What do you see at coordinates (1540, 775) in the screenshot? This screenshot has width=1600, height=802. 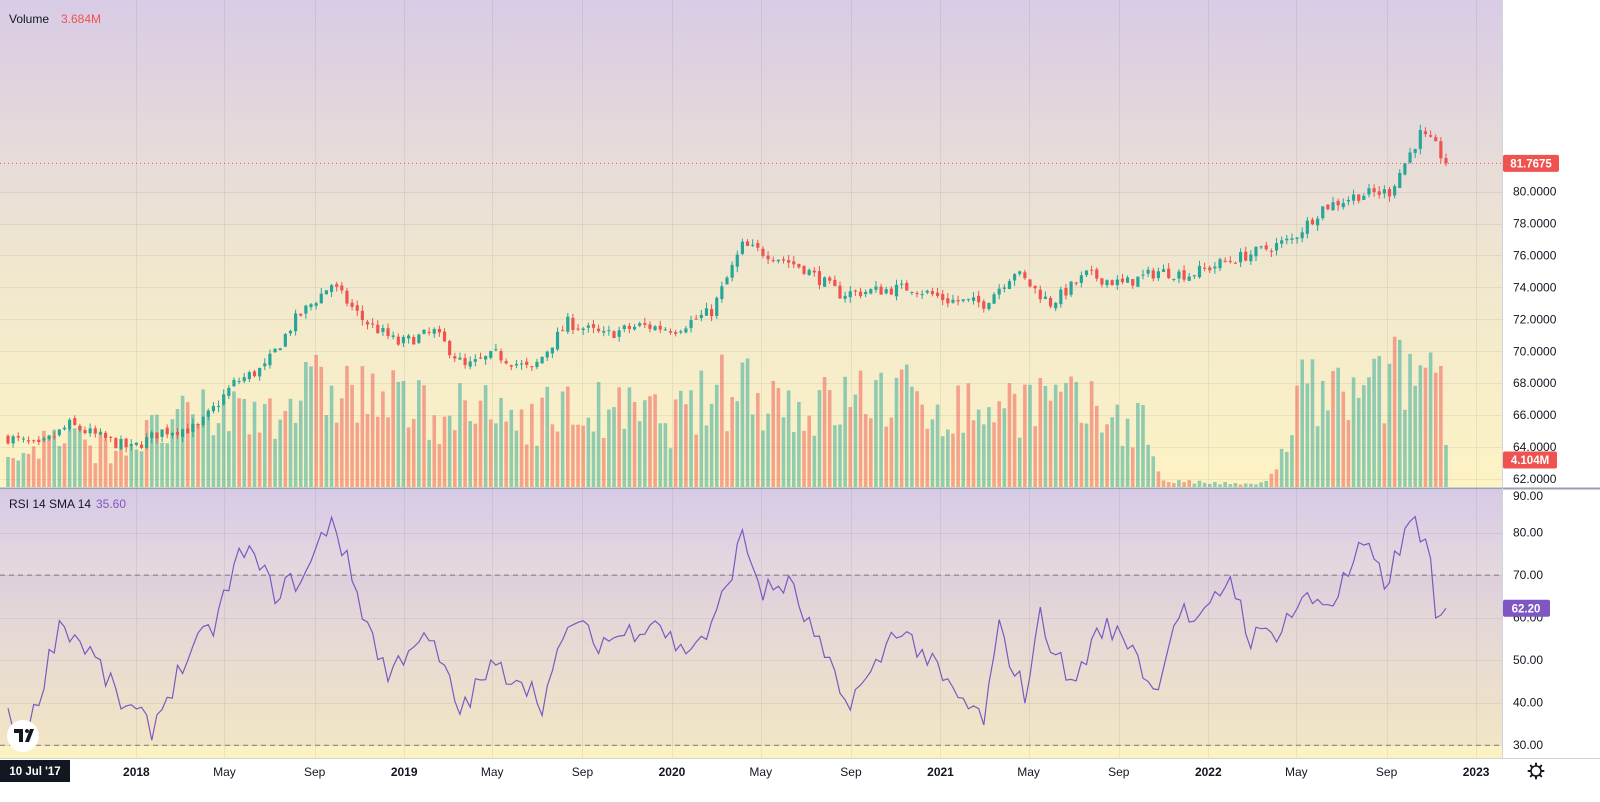 I see `gear-tooth` at bounding box center [1540, 775].